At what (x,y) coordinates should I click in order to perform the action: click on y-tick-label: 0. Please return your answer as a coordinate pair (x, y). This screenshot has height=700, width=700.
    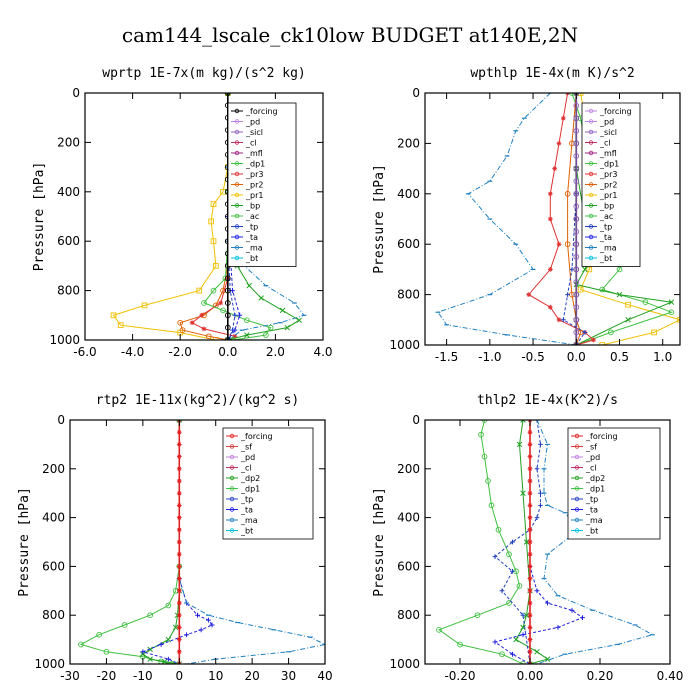
    Looking at the image, I should click on (61, 420).